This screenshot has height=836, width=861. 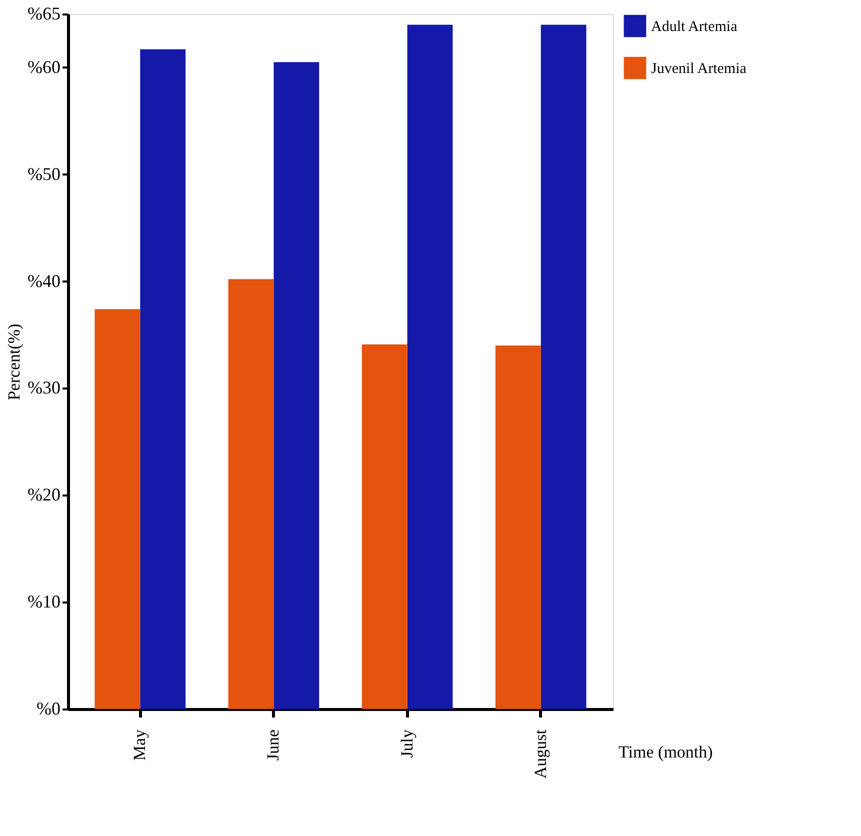 What do you see at coordinates (48, 708) in the screenshot?
I see `y-tick-label: %0` at bounding box center [48, 708].